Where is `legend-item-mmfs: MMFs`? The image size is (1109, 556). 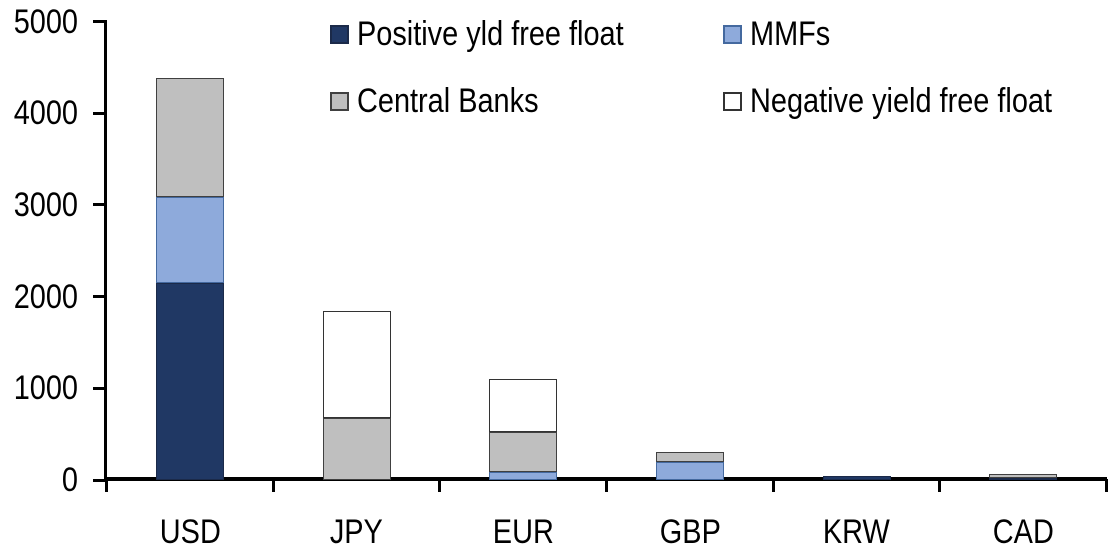
legend-item-mmfs: MMFs is located at coordinates (783, 34).